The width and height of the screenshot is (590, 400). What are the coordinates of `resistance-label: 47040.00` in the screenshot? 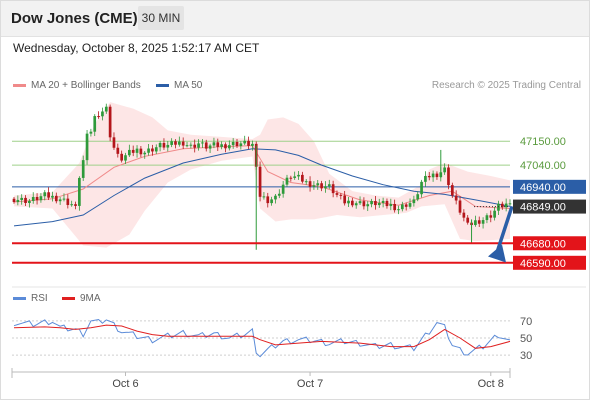 It's located at (543, 166).